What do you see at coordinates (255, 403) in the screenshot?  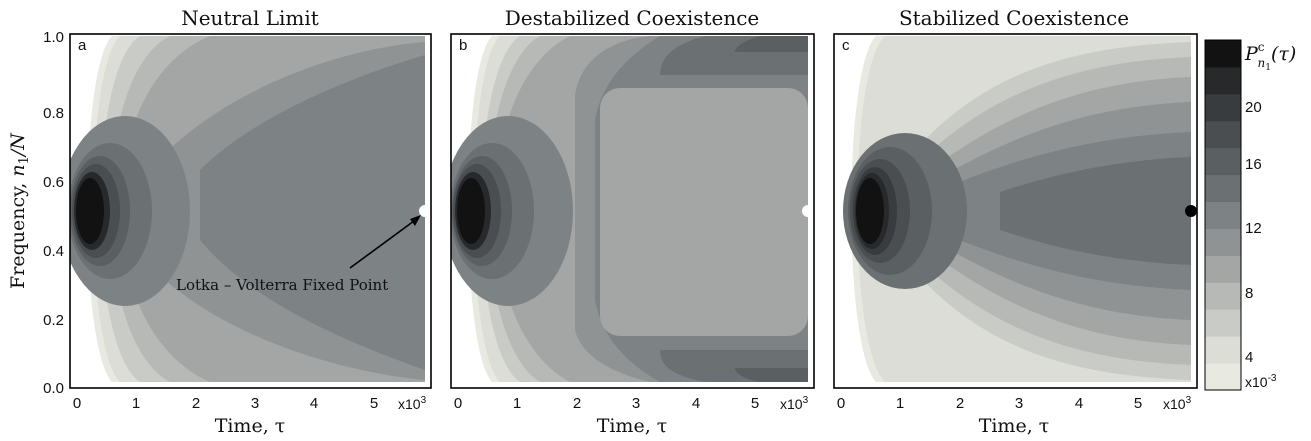 I see `panel-a-x-tick-3: 3` at bounding box center [255, 403].